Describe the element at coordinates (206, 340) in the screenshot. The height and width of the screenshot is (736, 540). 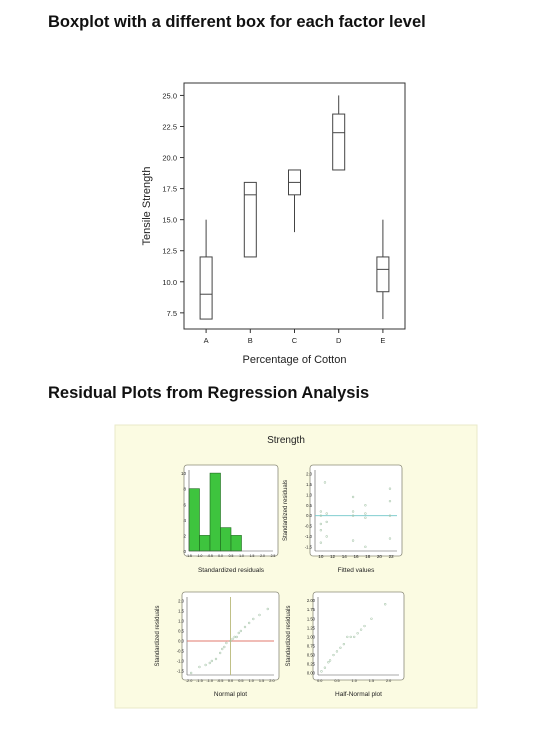
I see `x-tick-label: A` at that location.